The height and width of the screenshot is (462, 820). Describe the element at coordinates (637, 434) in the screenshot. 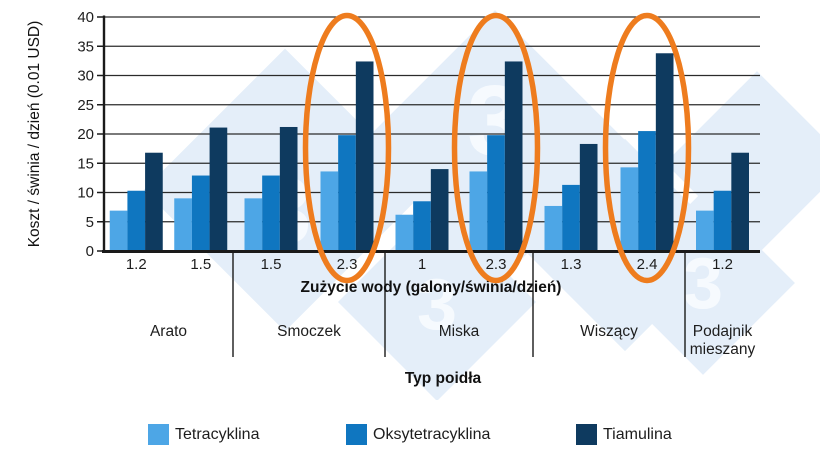

I see `legend-label-tiamulina: Tiamulina` at that location.